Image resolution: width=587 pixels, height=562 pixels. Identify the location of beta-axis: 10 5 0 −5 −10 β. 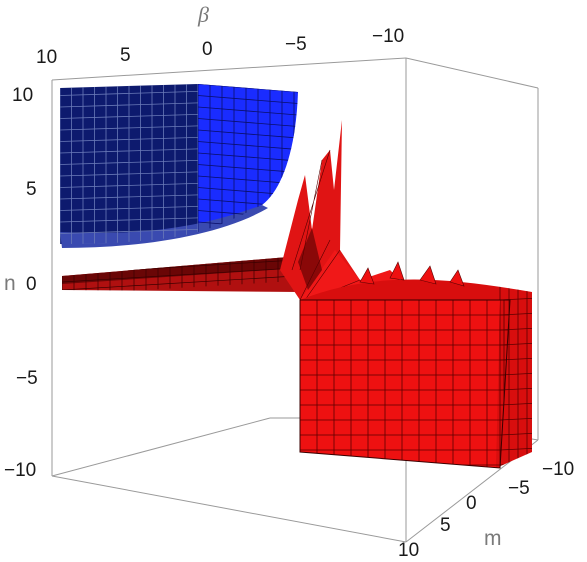
(220, 35).